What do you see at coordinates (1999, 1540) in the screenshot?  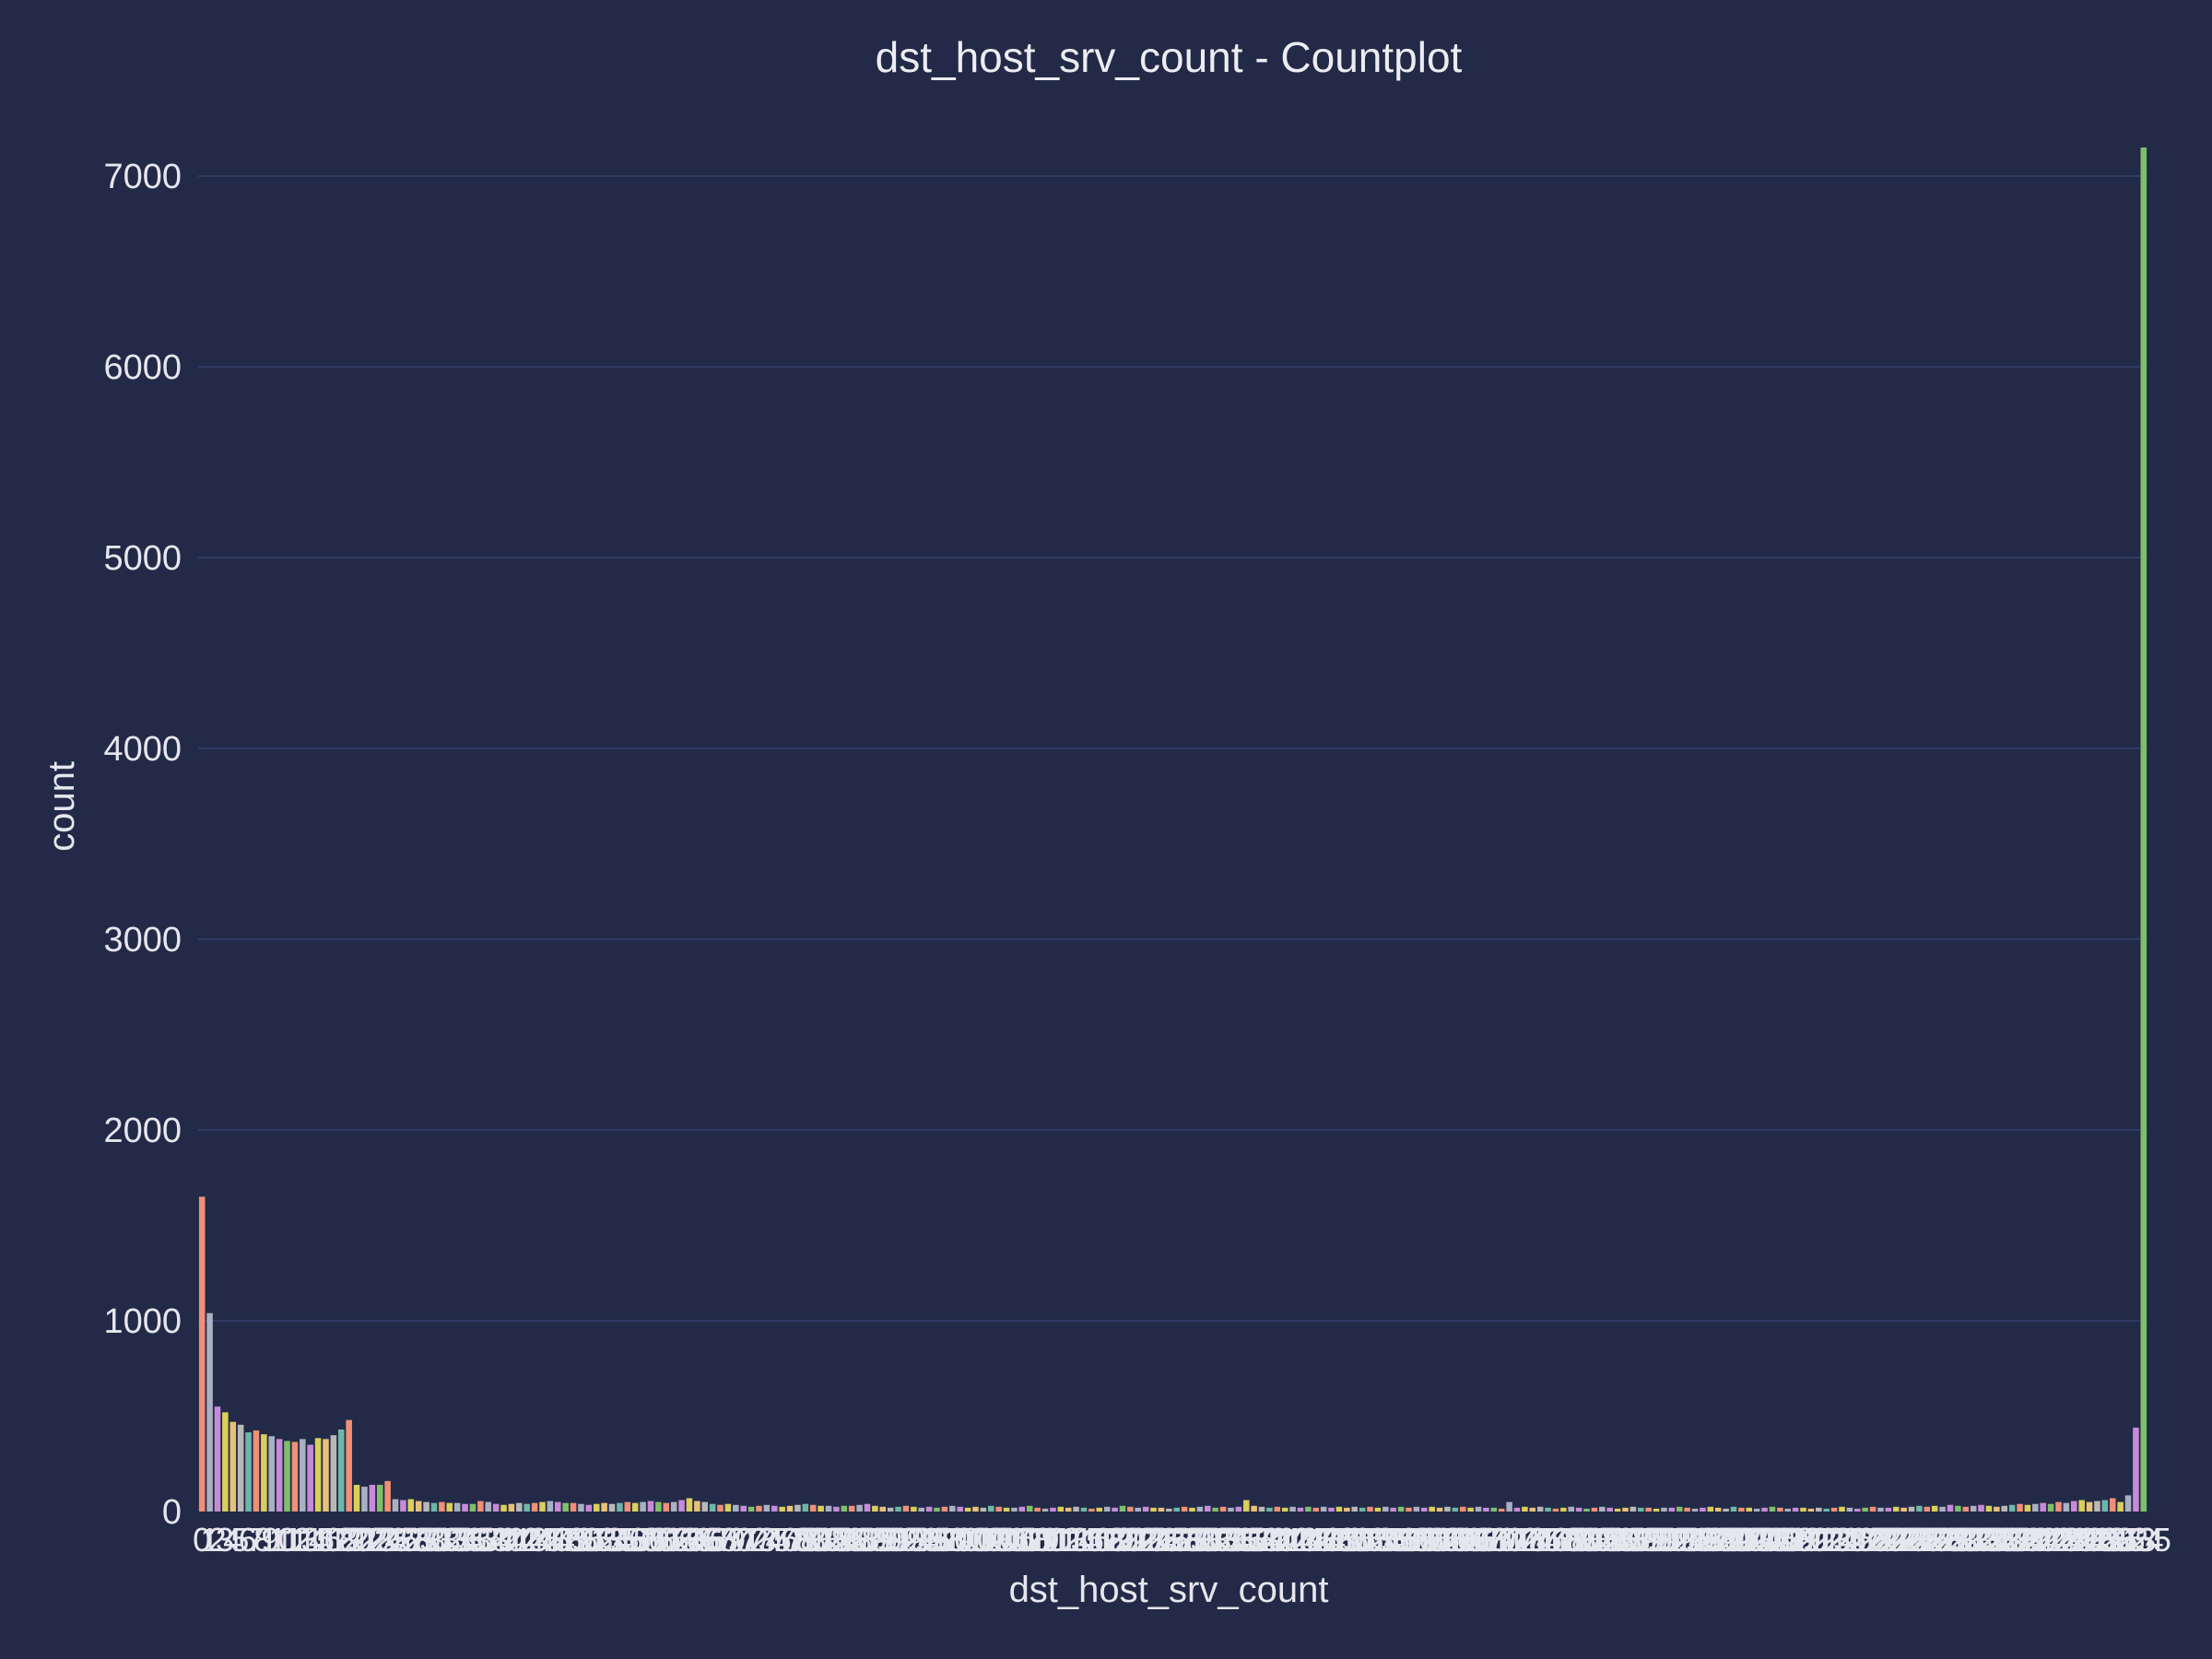 I see `x-tick-label: 236` at bounding box center [1999, 1540].